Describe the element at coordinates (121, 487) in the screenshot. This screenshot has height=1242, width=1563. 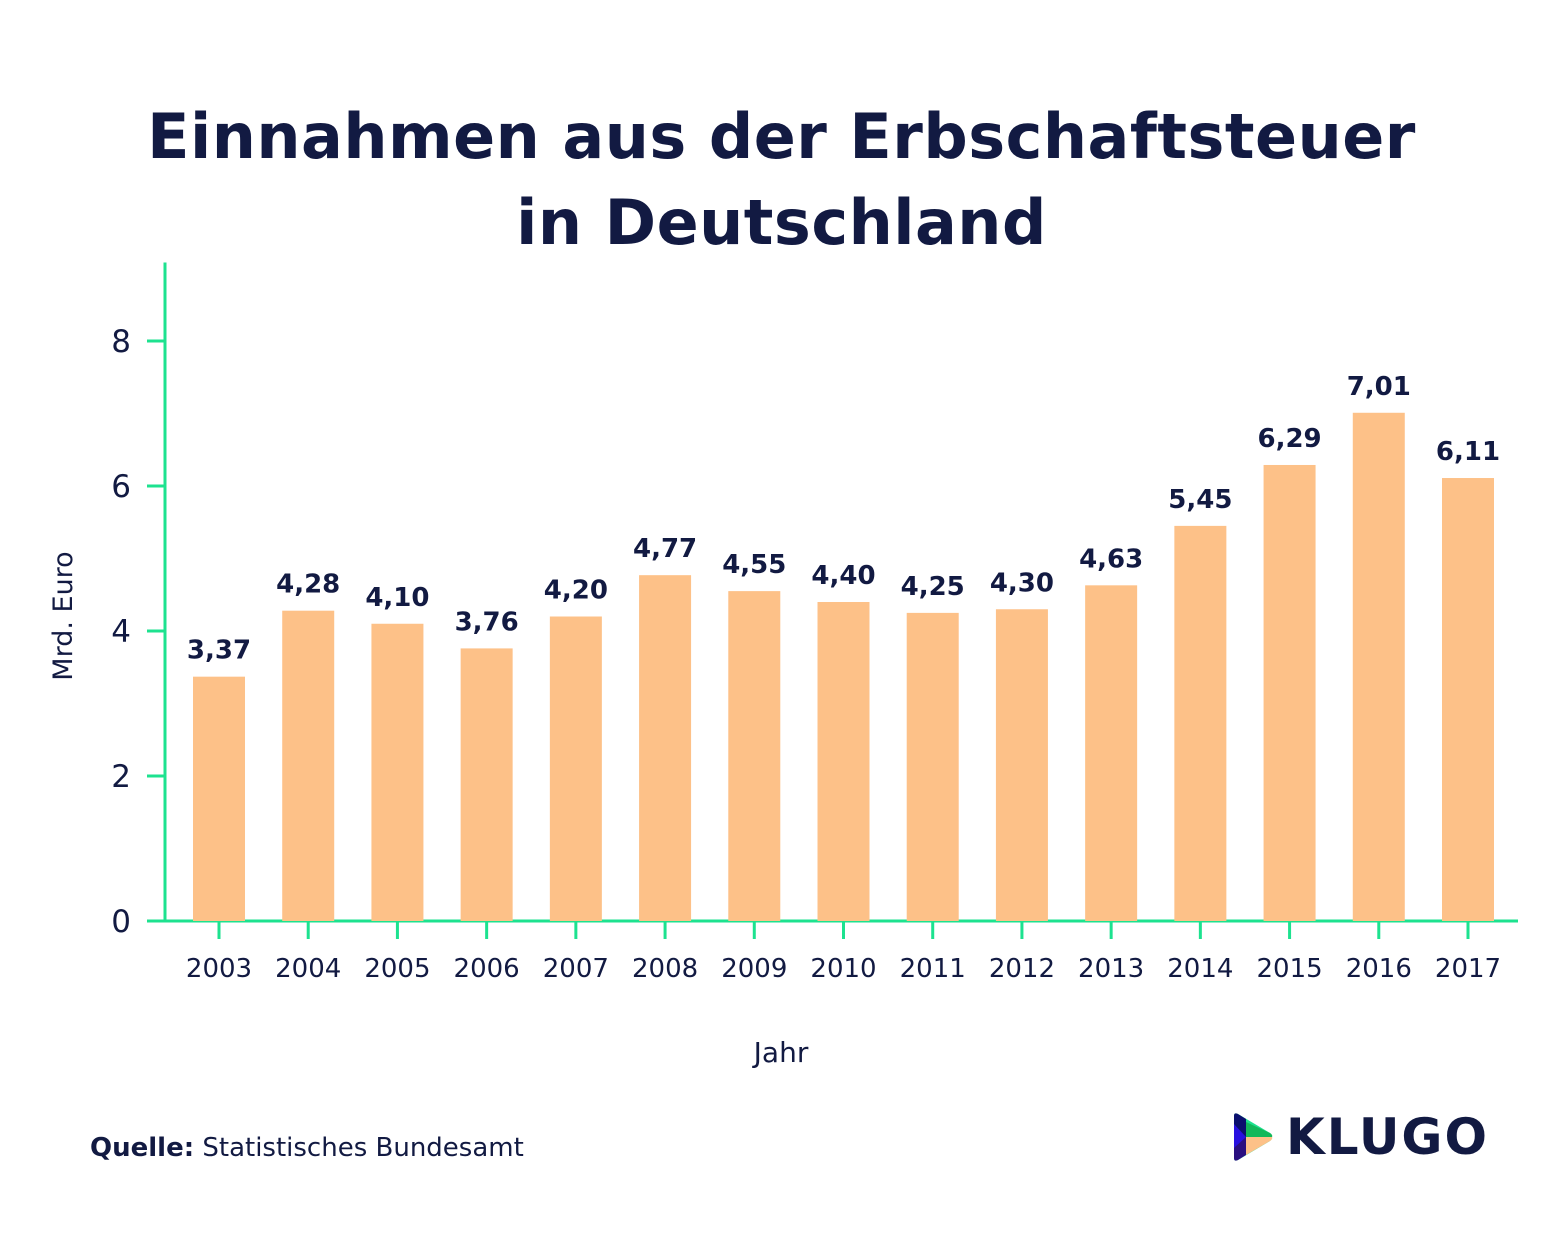
I see `y-tick-label: 6` at that location.